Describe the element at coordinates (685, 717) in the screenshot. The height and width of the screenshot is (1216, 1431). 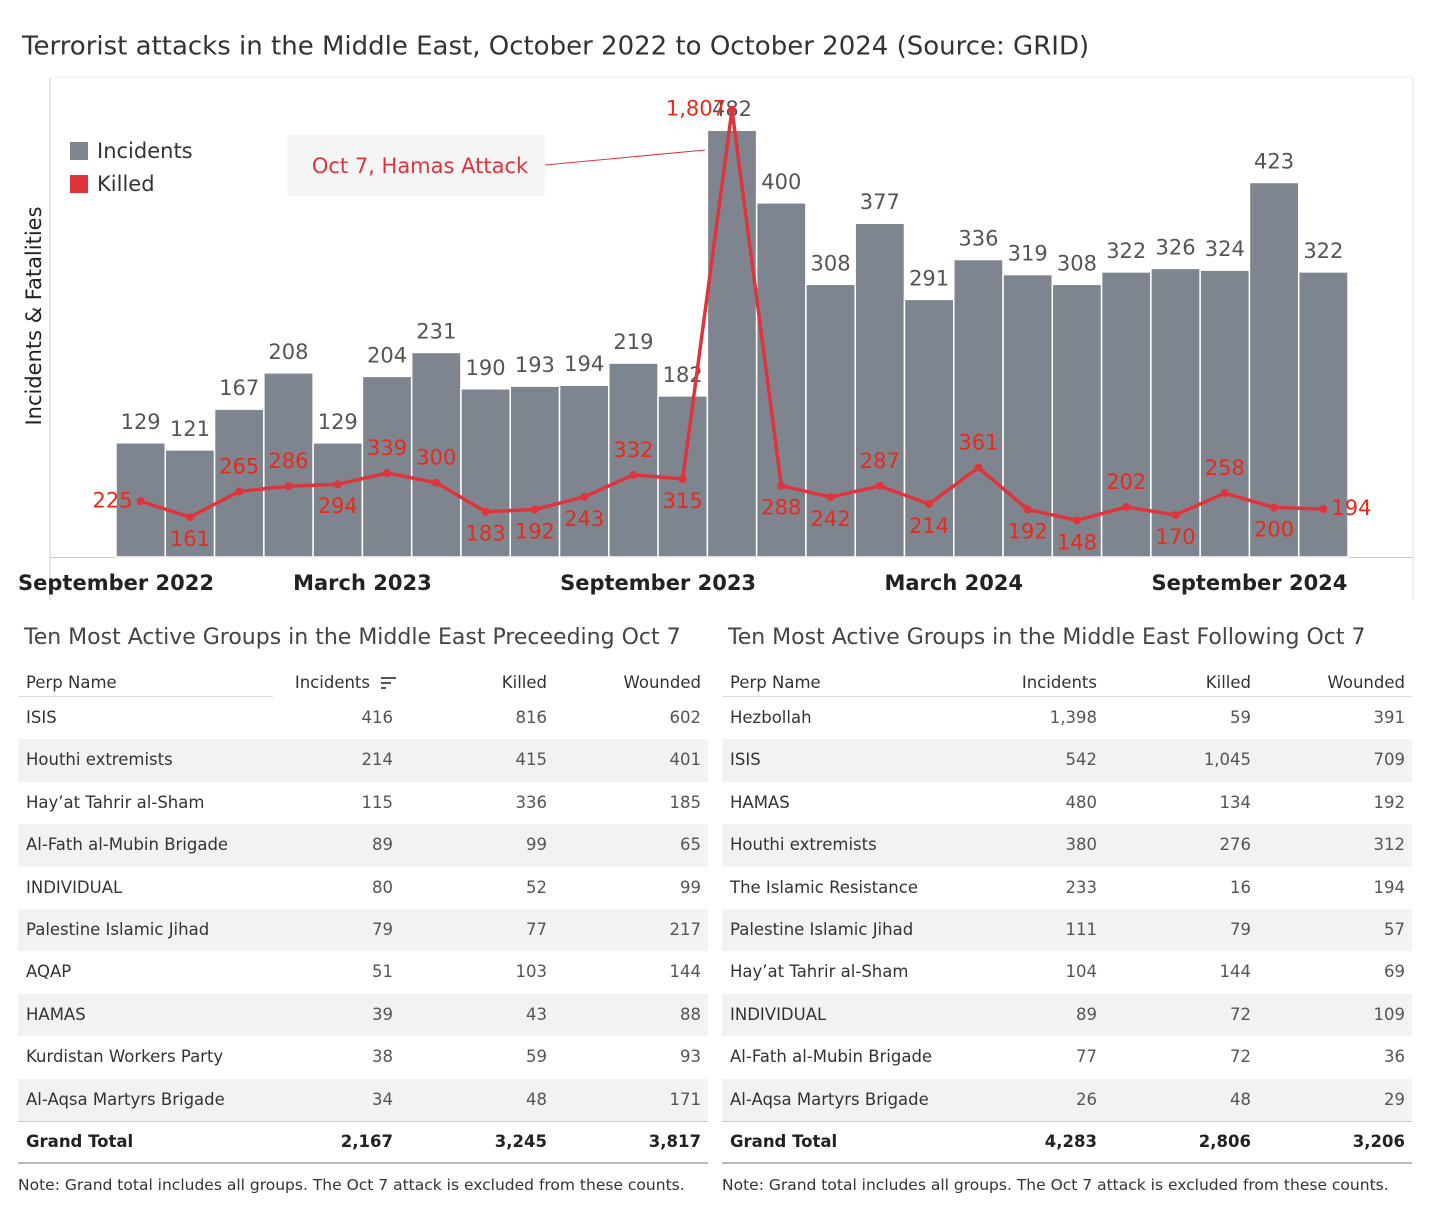
I see `cell-value: 602` at that location.